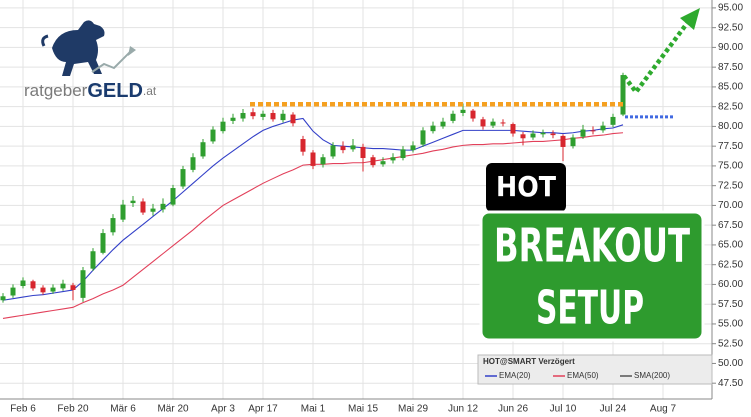 This screenshot has height=417, width=751. Describe the element at coordinates (730, 264) in the screenshot. I see `y-tick-label: 62.50` at that location.